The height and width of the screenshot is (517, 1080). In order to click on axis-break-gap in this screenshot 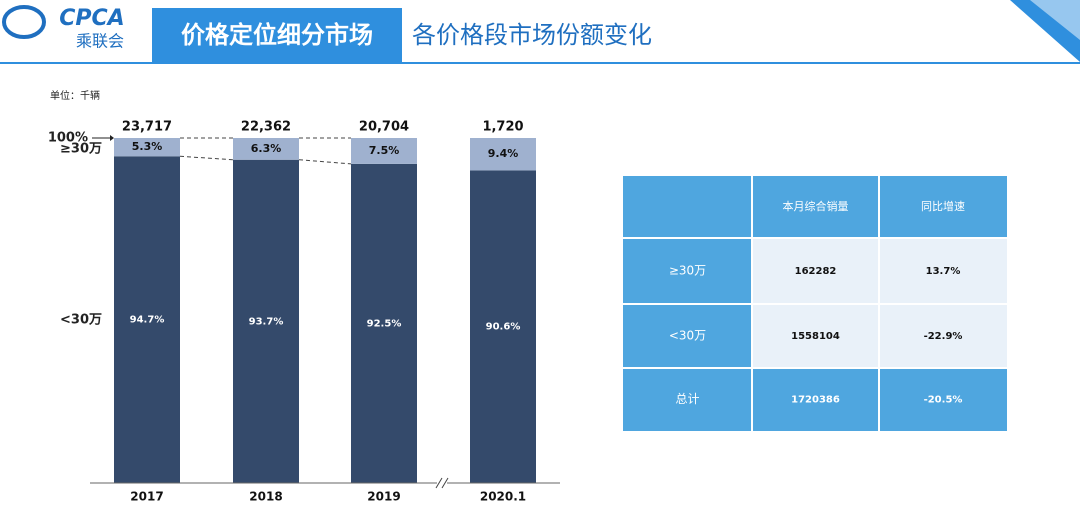, I will do `click(442, 483)`.